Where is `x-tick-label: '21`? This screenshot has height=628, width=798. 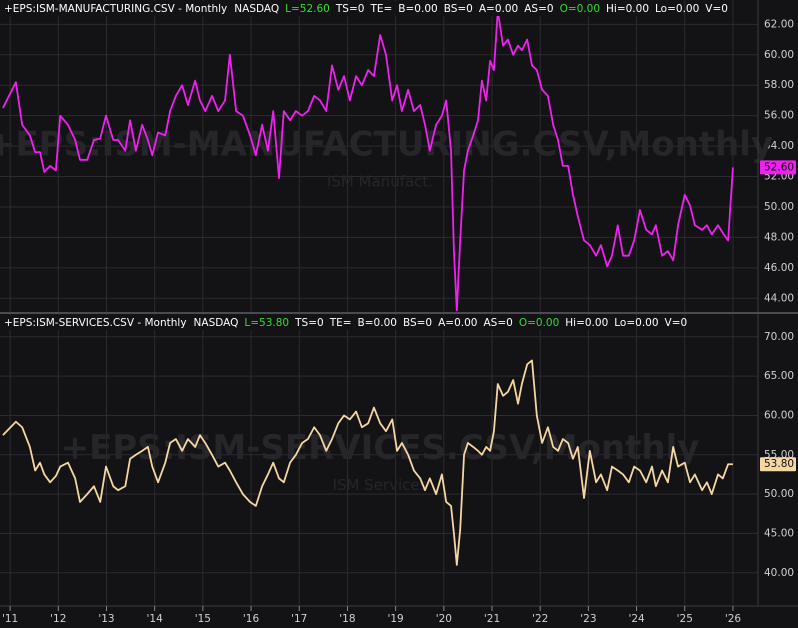 x-tick-label: '21 is located at coordinates (492, 619).